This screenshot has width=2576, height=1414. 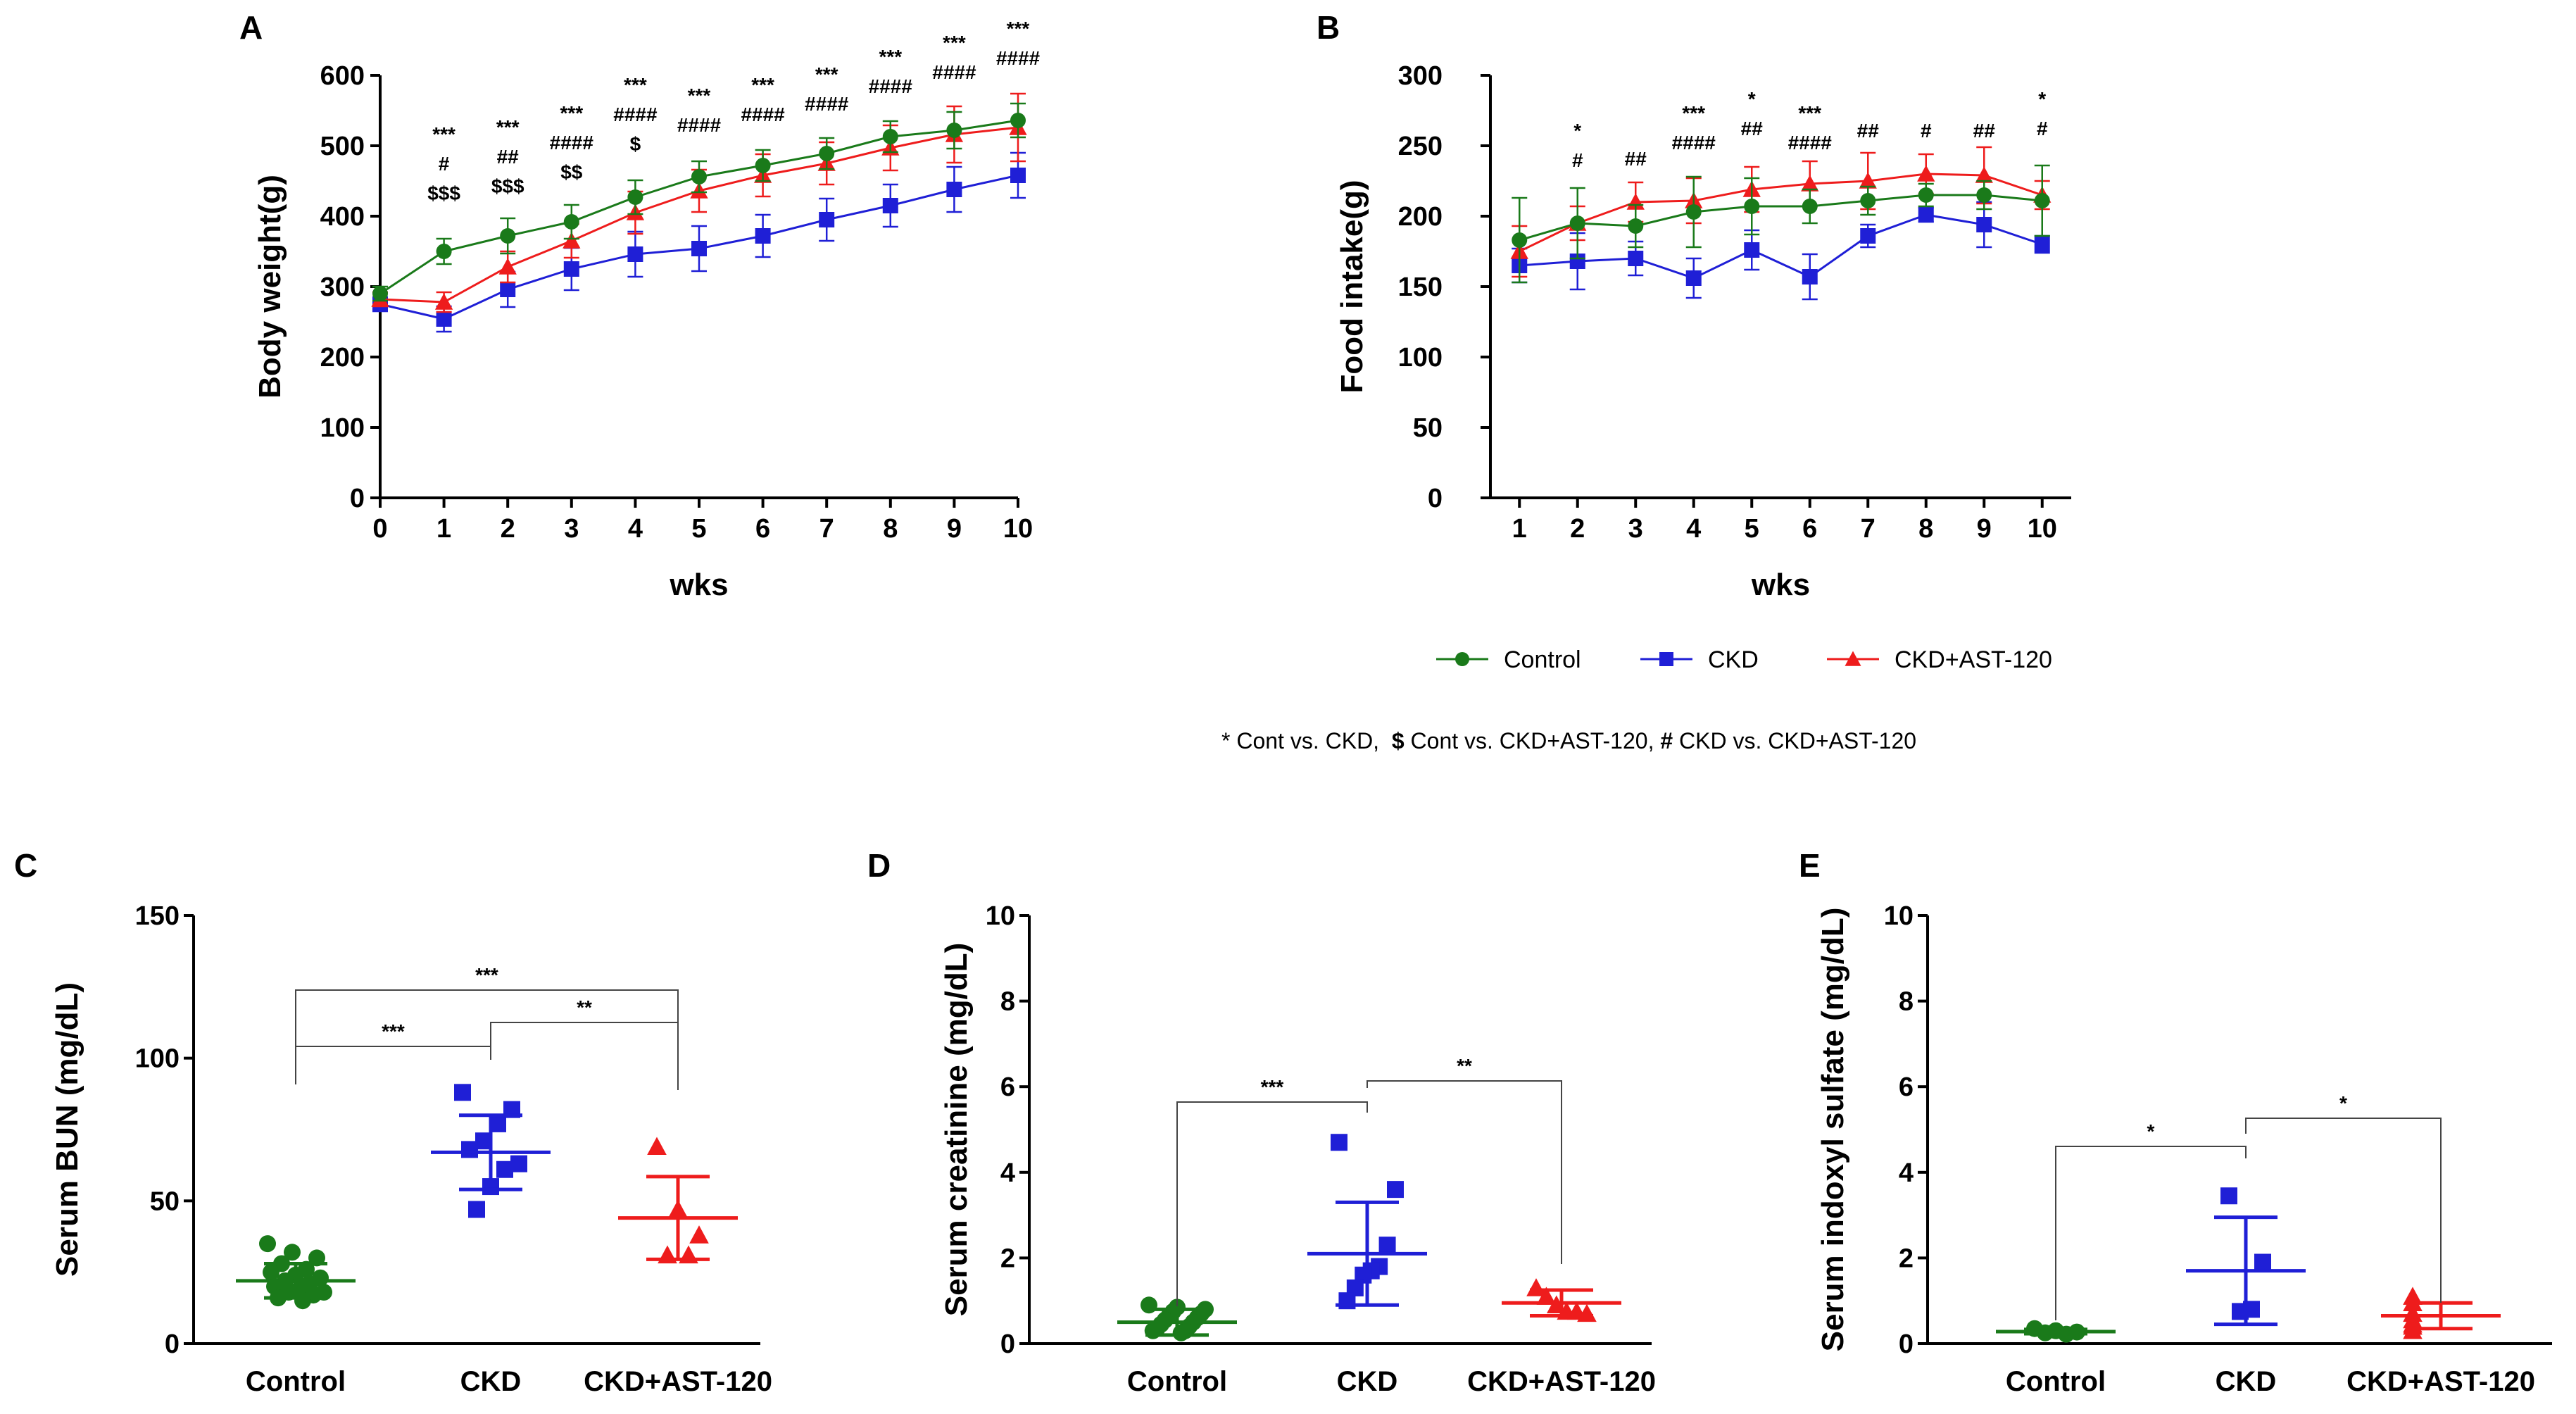 What do you see at coordinates (1273, 1087) in the screenshot?
I see `bracket-label: ***` at bounding box center [1273, 1087].